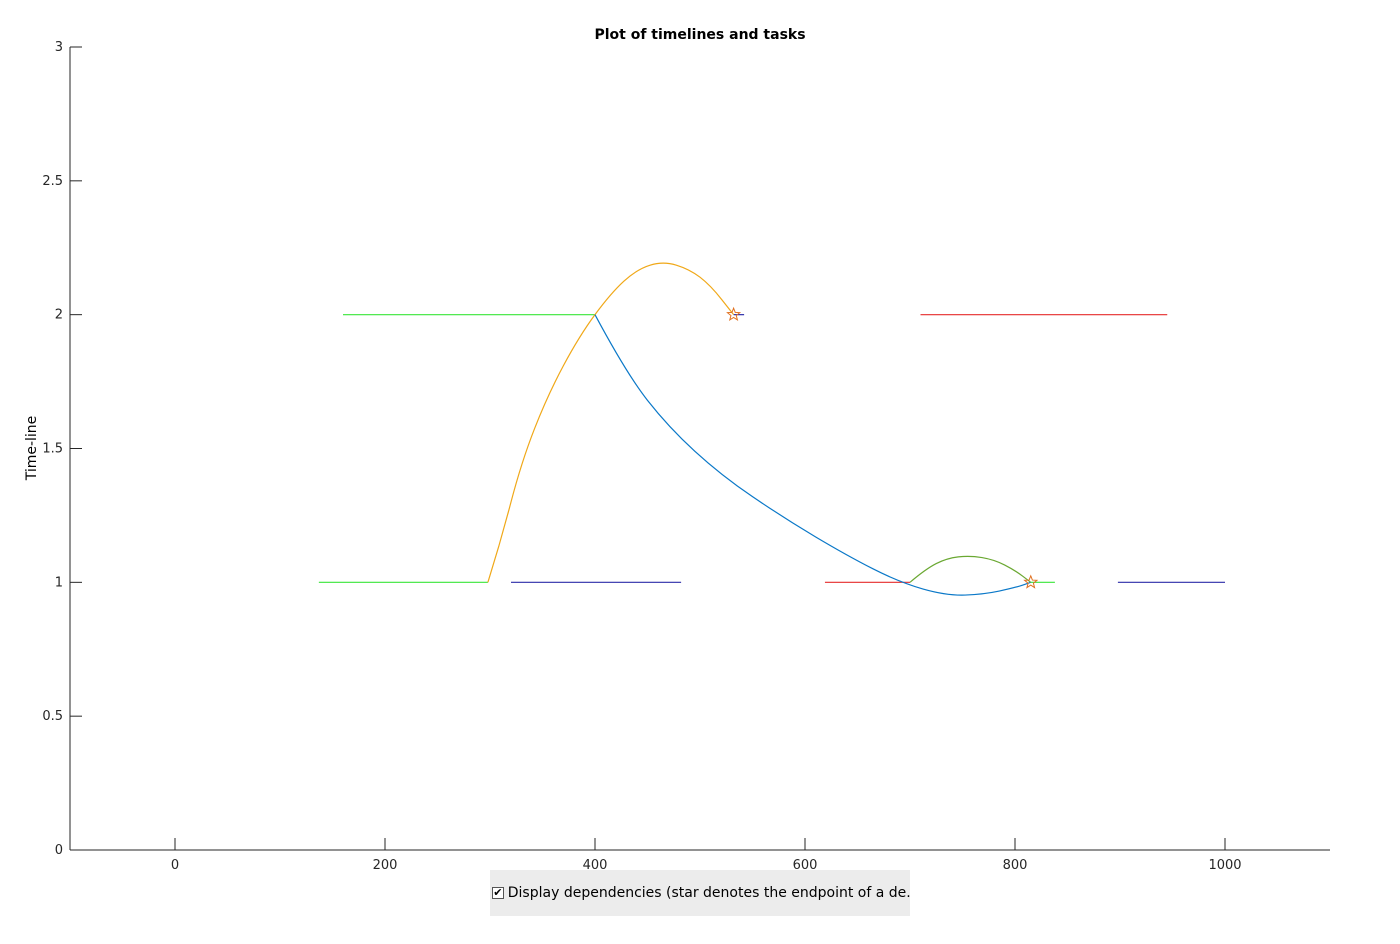 The height and width of the screenshot is (944, 1400). What do you see at coordinates (595, 865) in the screenshot?
I see `x-tick-label: 400` at bounding box center [595, 865].